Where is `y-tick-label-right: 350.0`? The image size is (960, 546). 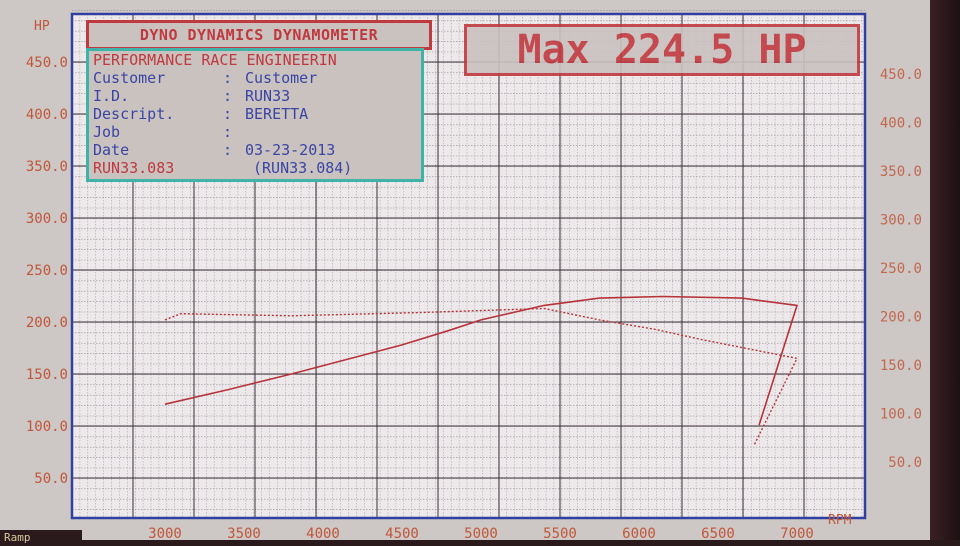
y-tick-label-right: 350.0 is located at coordinates (901, 172).